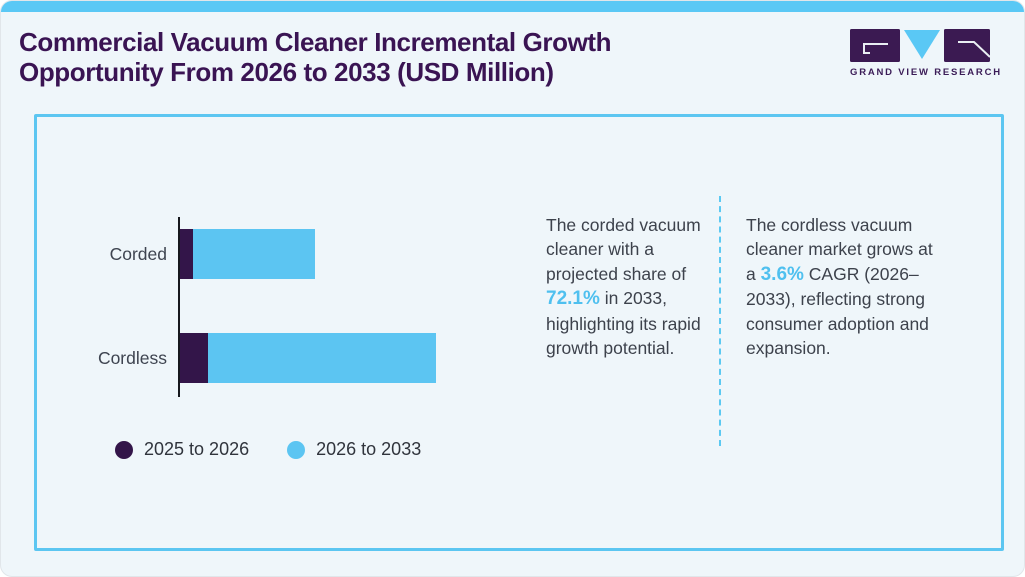  I want to click on bar-corded, so click(247, 254).